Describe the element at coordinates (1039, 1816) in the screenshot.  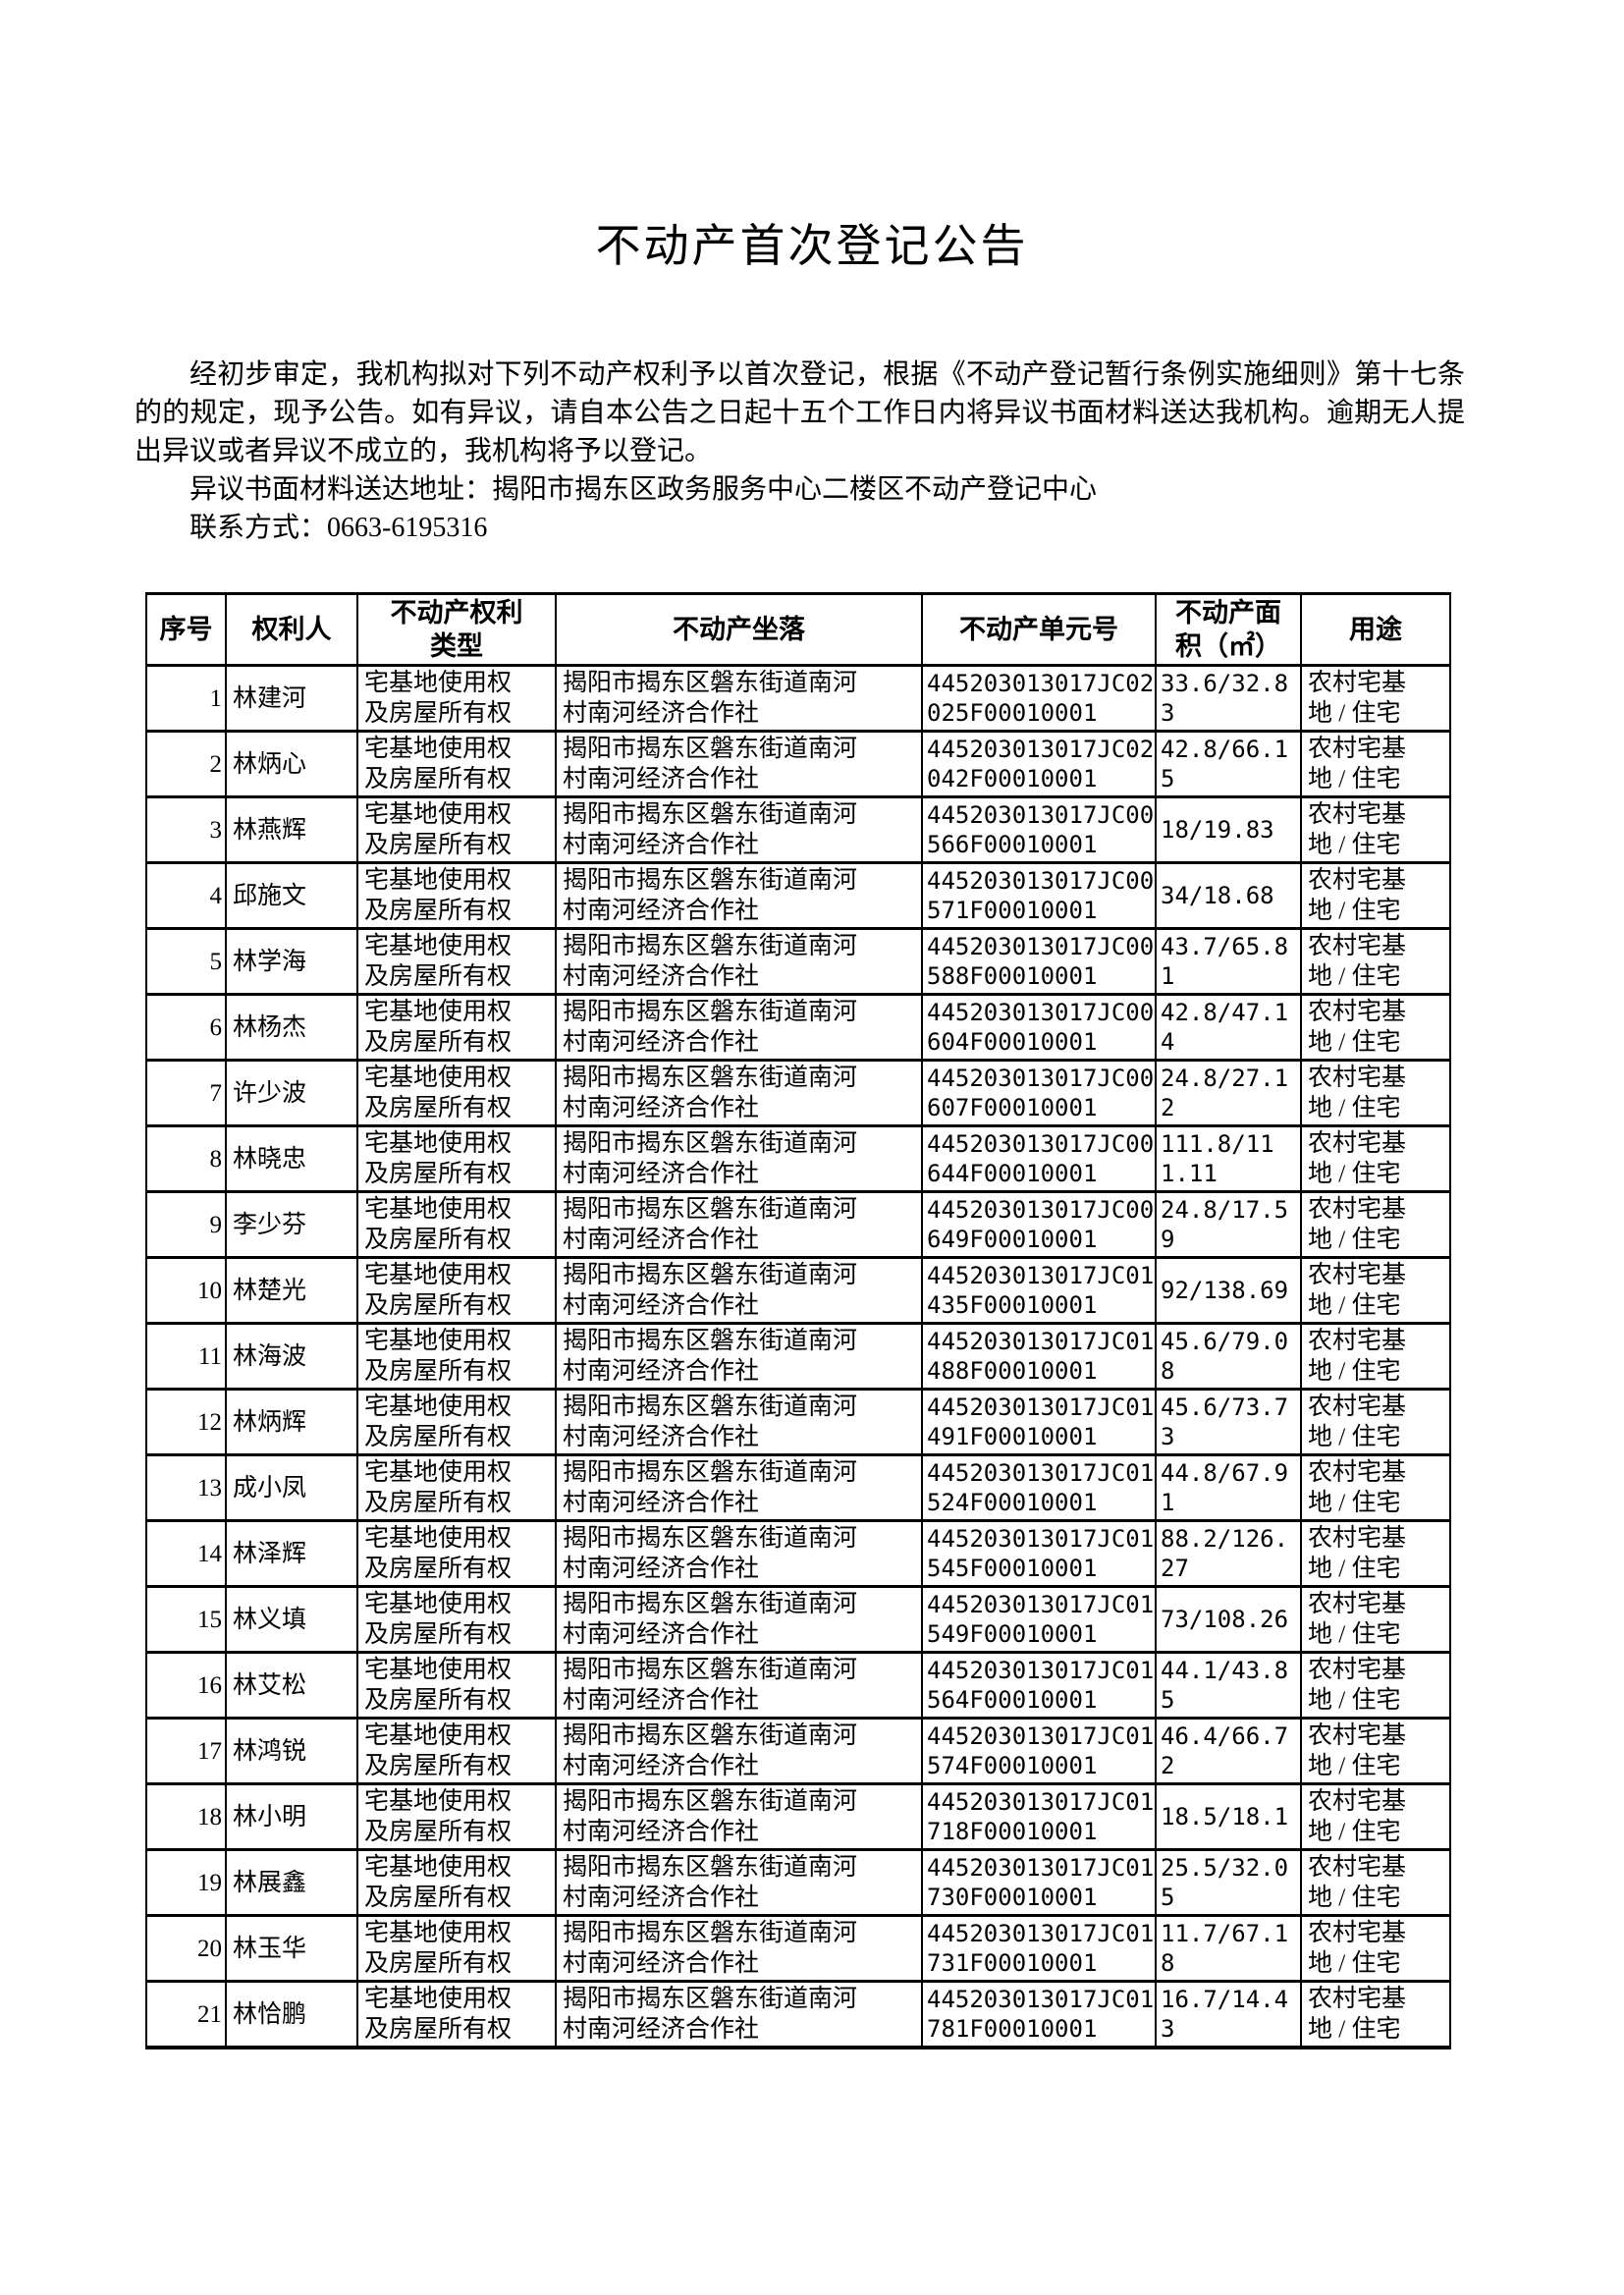
I see `unit-number-cell: 445203013017JC01718F00010001` at that location.